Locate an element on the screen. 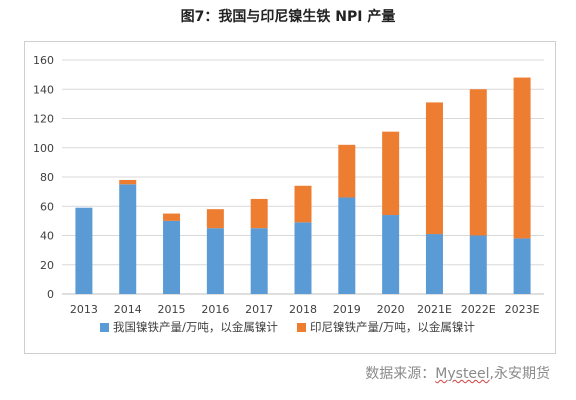 The image size is (576, 400). data-source: 数据来源：Mysteel,永安期货 is located at coordinates (457, 373).